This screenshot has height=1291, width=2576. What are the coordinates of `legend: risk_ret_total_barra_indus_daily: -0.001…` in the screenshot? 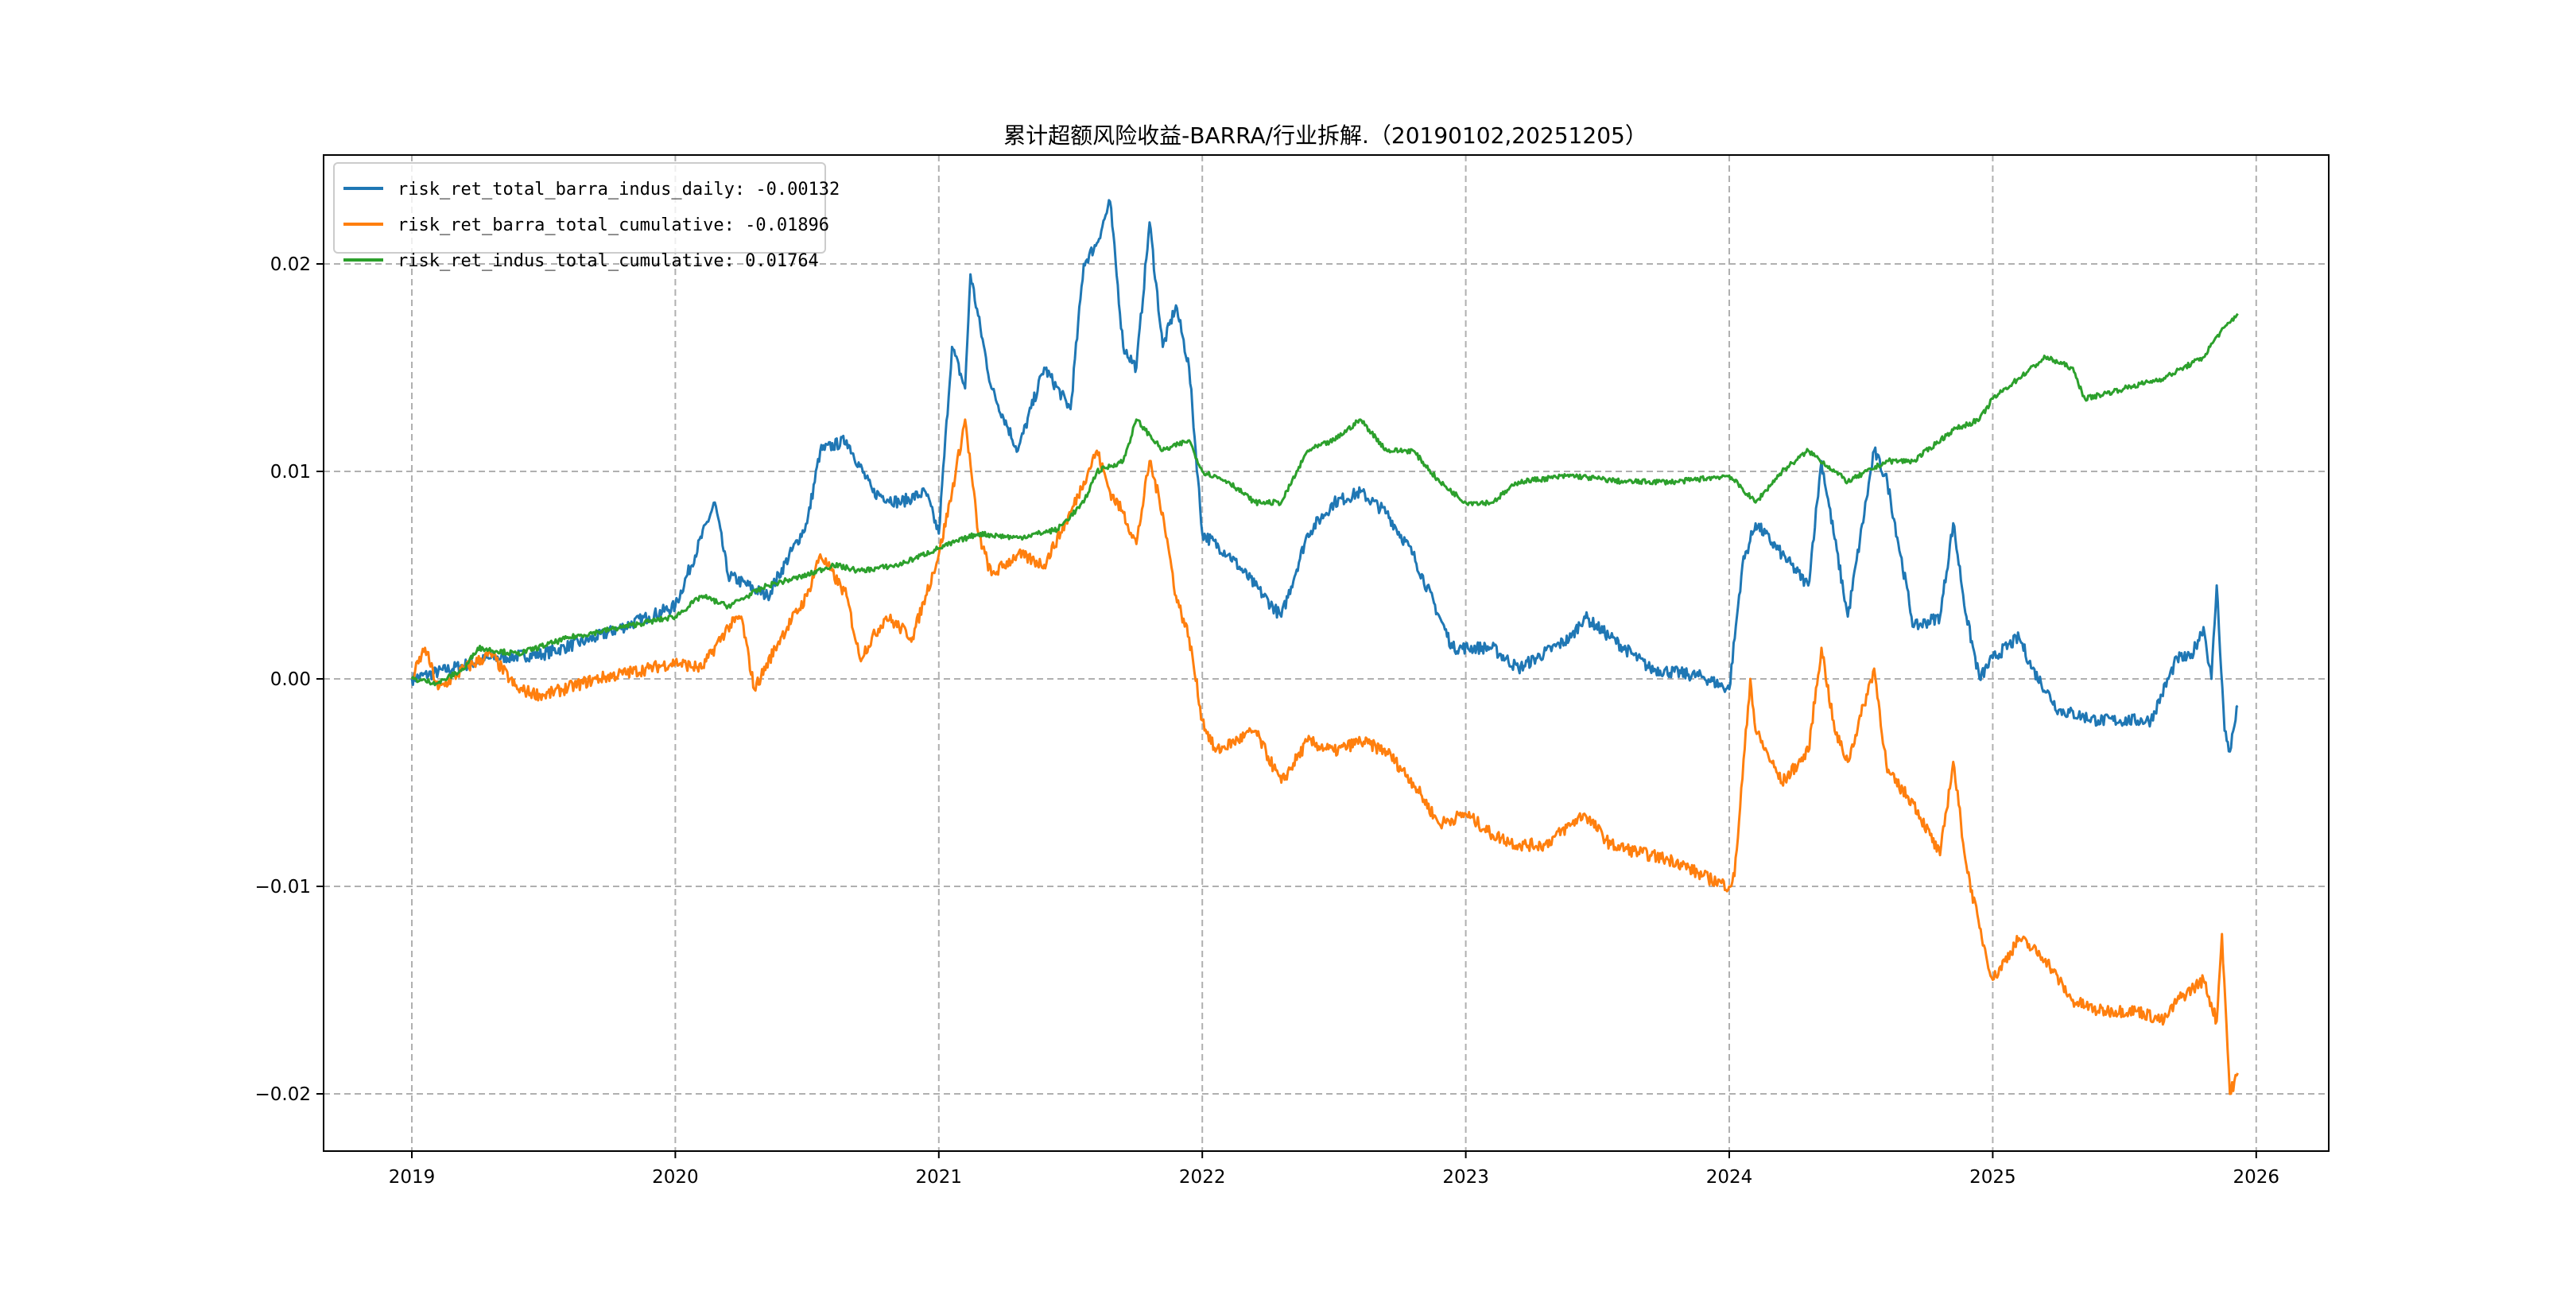 It's located at (586, 216).